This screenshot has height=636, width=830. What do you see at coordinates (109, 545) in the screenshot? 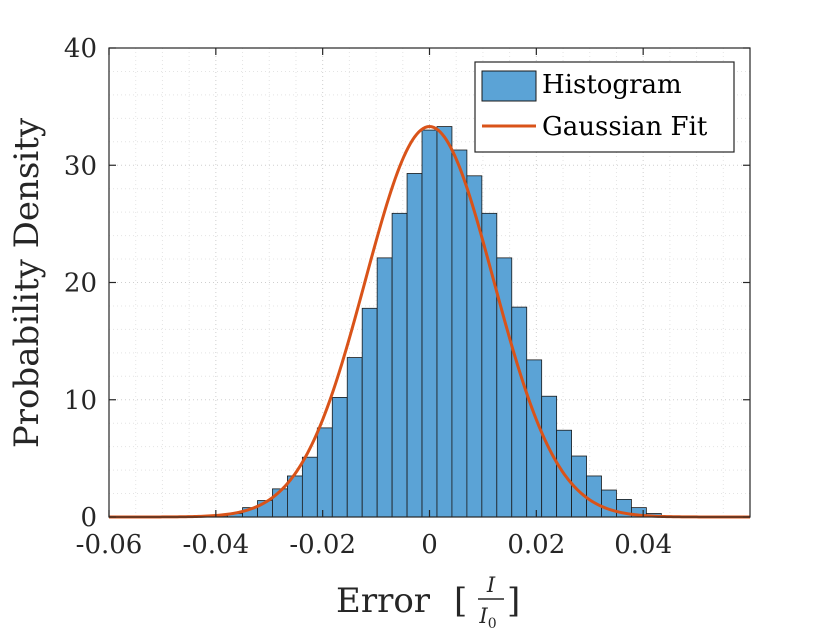
I see `x-tick-label: -0.06` at bounding box center [109, 545].